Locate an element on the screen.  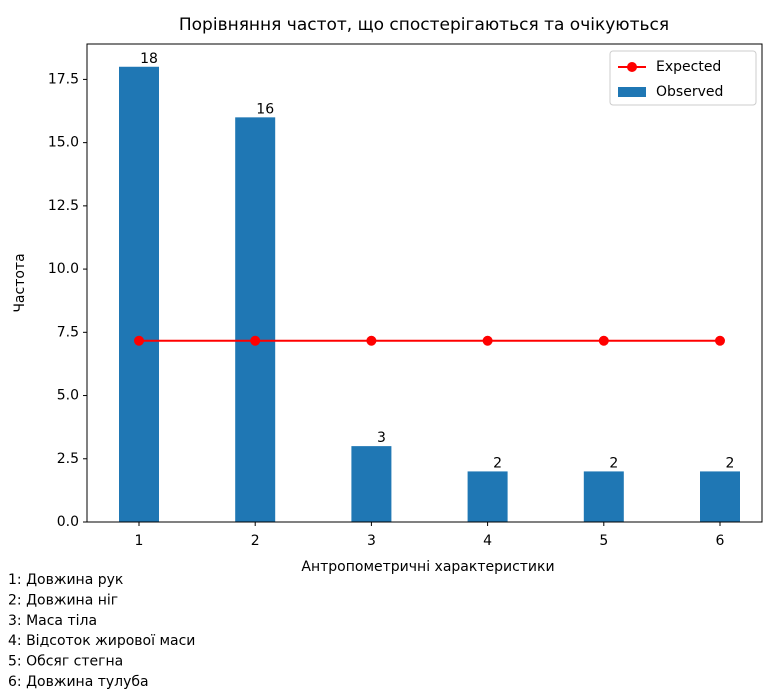
note: 2: Довжина ніг is located at coordinates (63, 600).